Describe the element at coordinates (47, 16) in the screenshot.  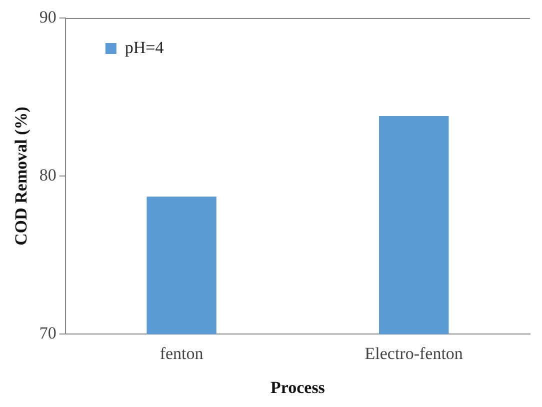
I see `y-tick-label: 90` at that location.